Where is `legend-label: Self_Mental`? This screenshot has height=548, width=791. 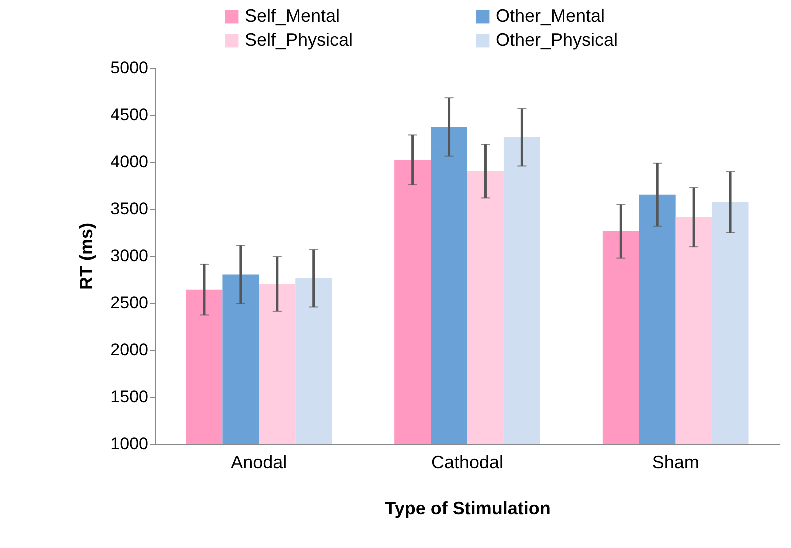 legend-label: Self_Mental is located at coordinates (292, 16).